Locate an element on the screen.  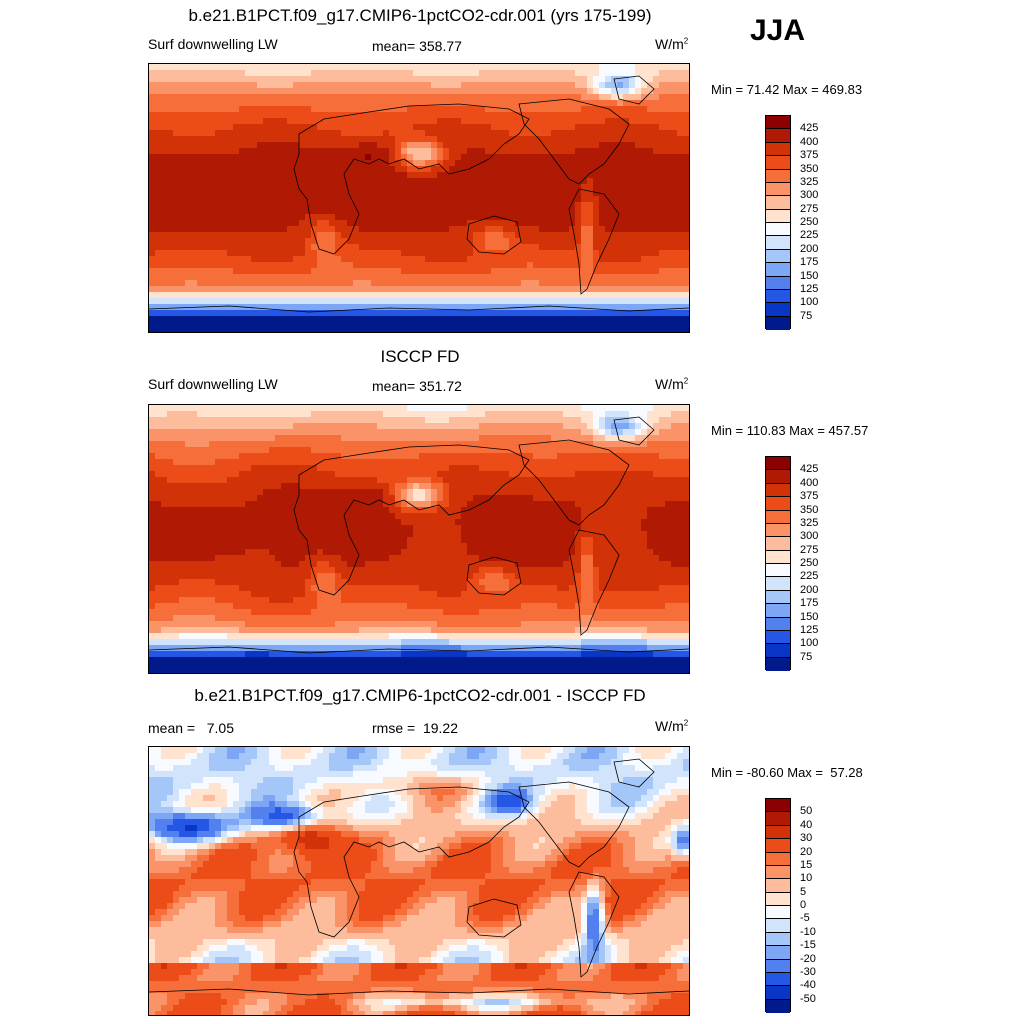
colorbar-label: -15 is located at coordinates (808, 945).